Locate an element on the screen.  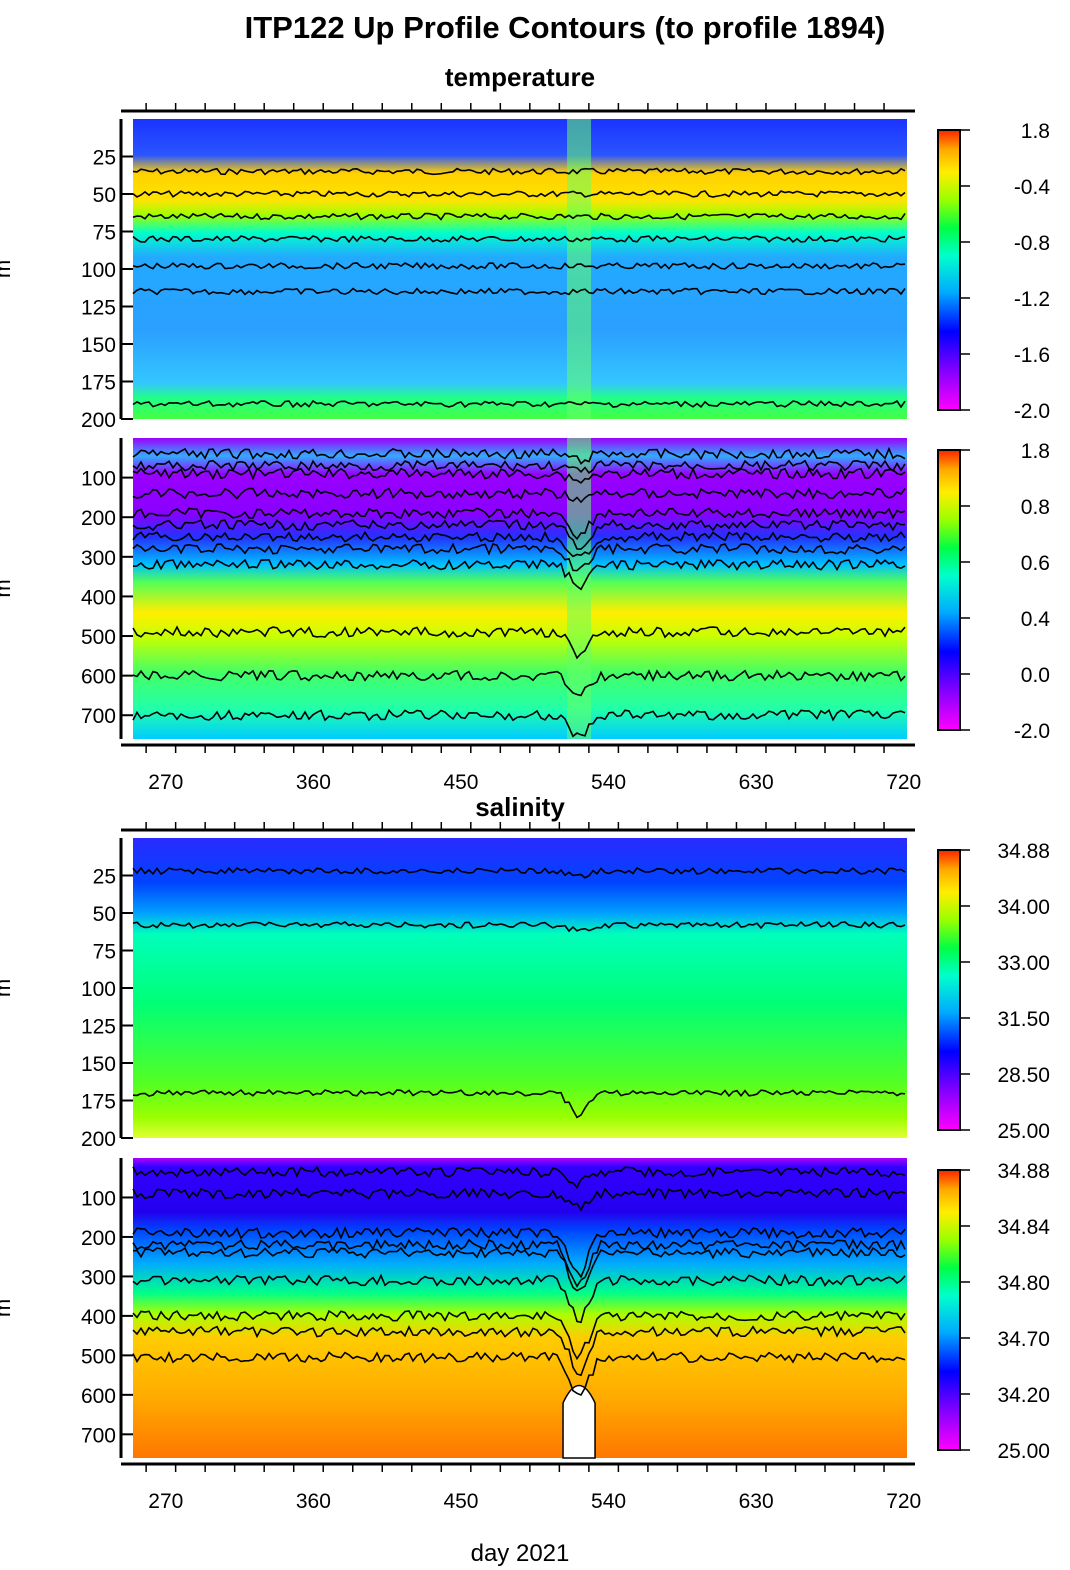
colorbar-tick-label: 34.20 is located at coordinates (1023, 1395).